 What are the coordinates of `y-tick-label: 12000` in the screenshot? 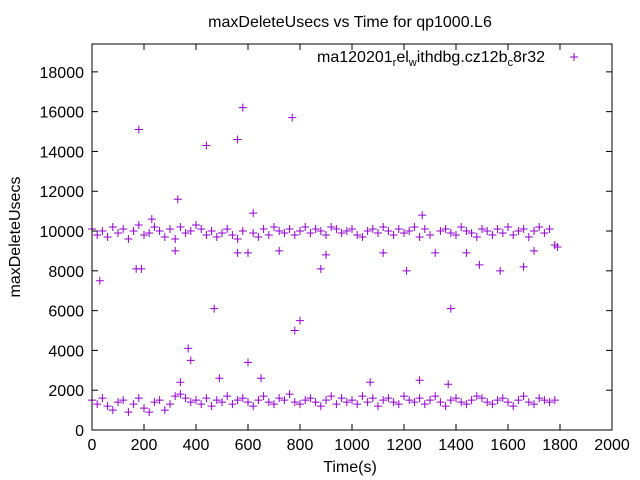 It's located at (62, 192).